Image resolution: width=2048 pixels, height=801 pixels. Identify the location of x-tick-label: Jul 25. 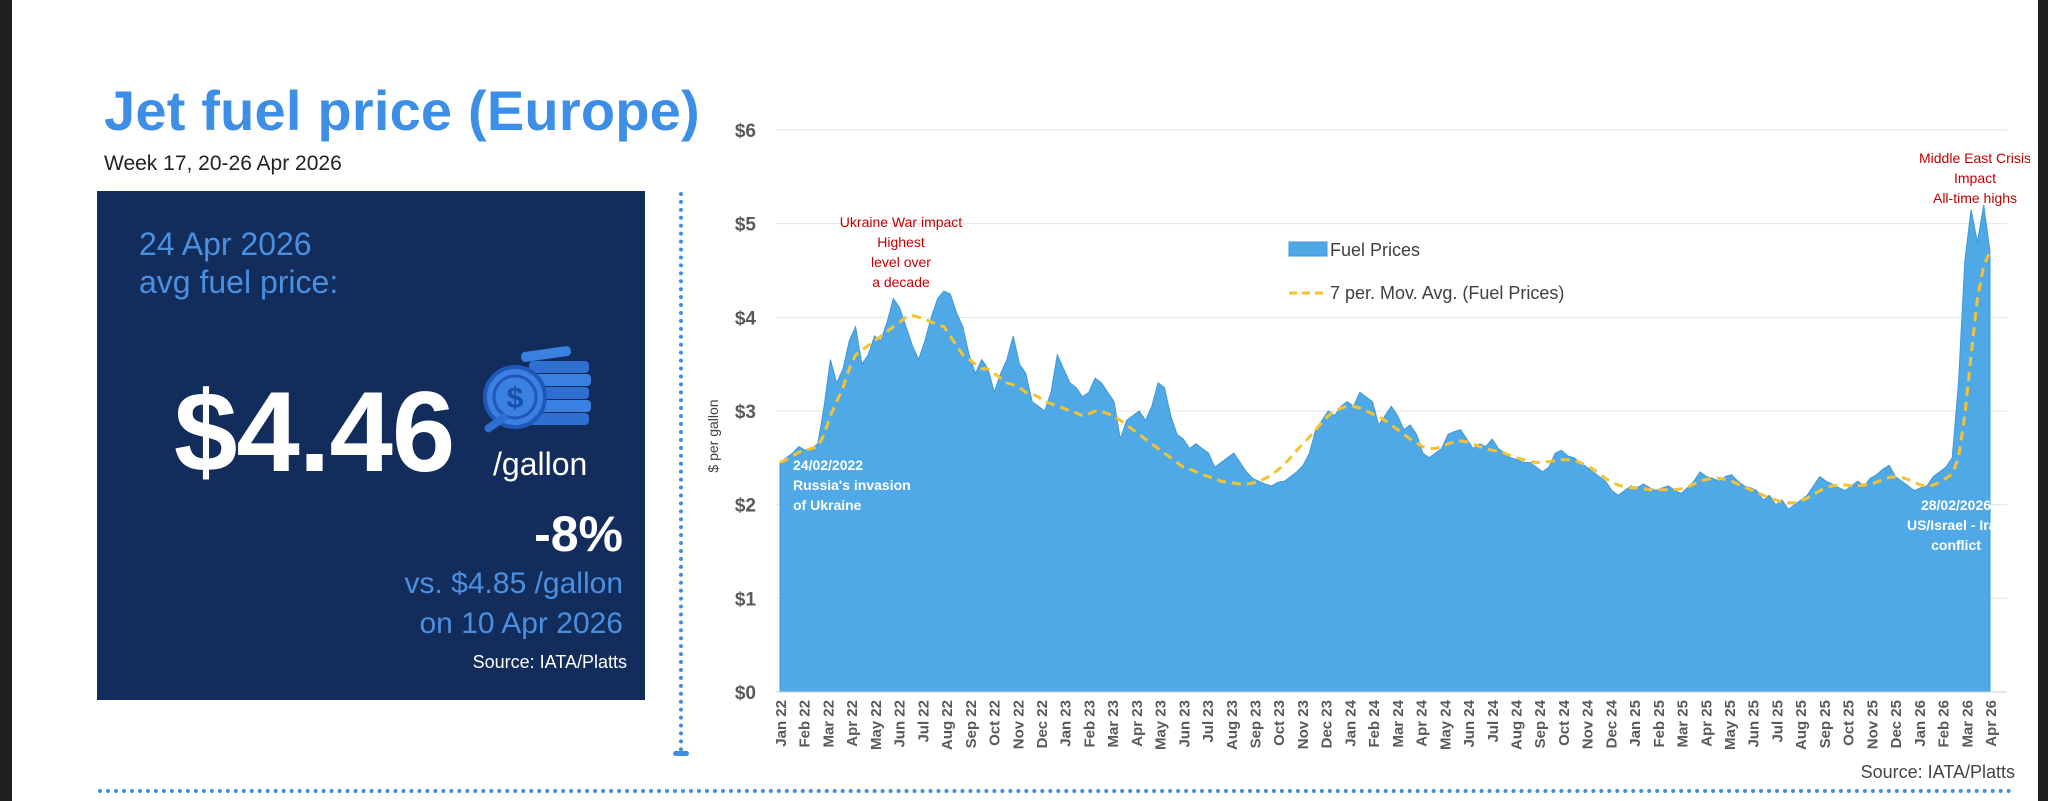
(1778, 721).